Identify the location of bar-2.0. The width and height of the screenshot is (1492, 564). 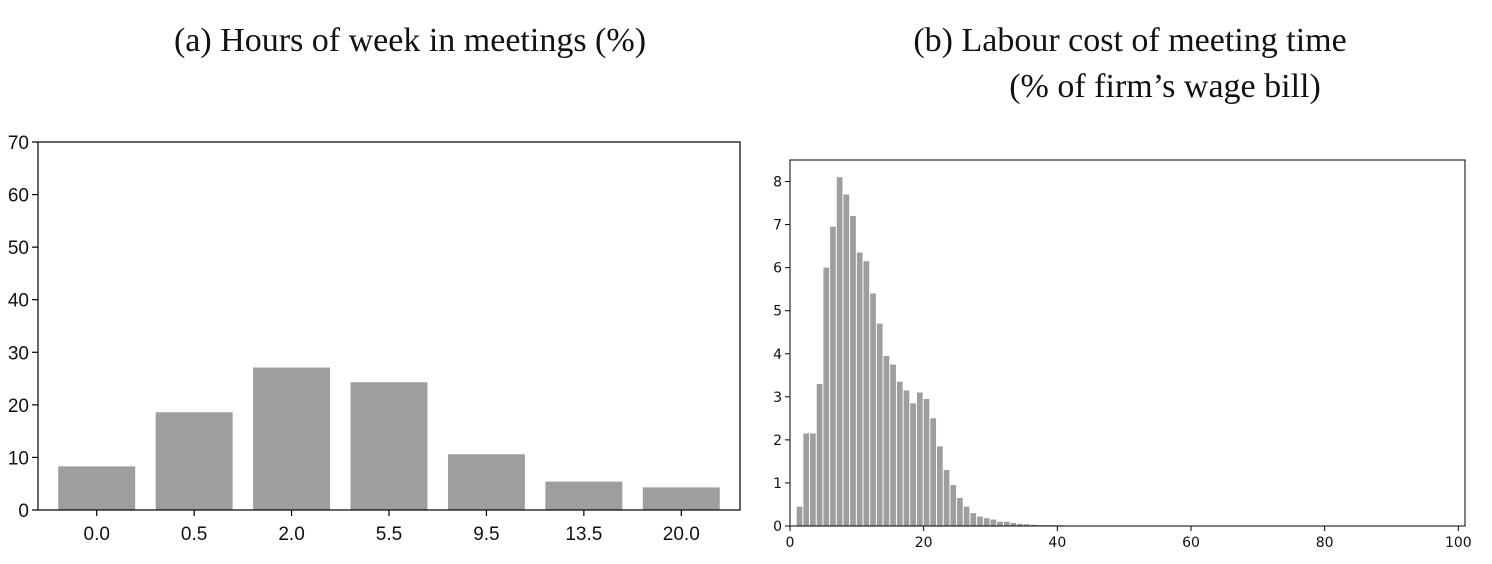
(292, 438).